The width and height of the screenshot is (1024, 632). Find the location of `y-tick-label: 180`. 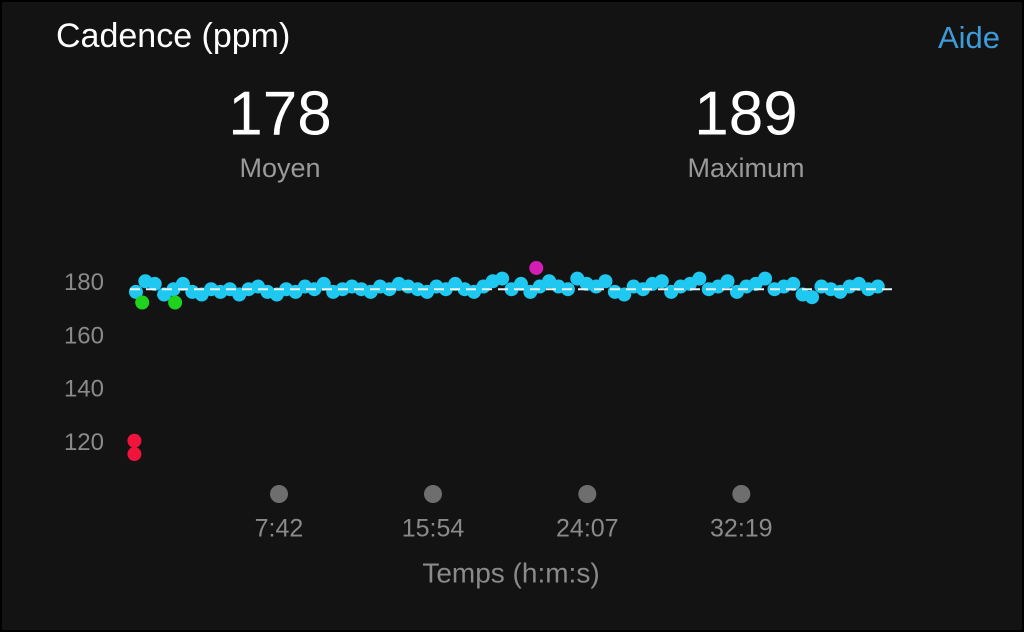

y-tick-label: 180 is located at coordinates (84, 282).